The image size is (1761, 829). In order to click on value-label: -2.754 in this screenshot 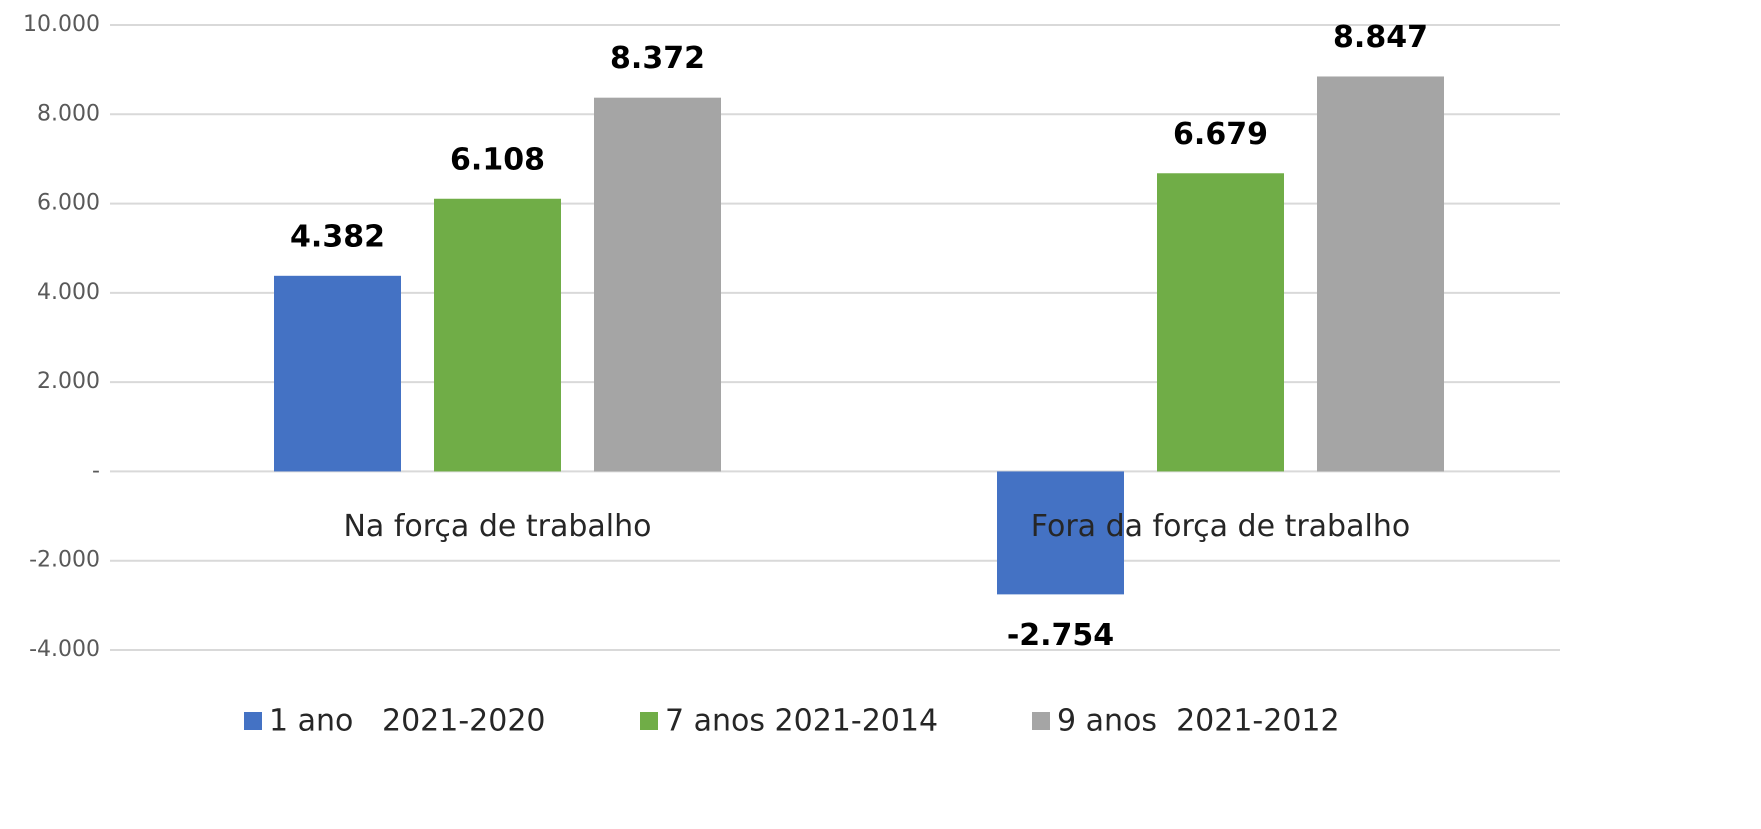, I will do `click(1060, 635)`.